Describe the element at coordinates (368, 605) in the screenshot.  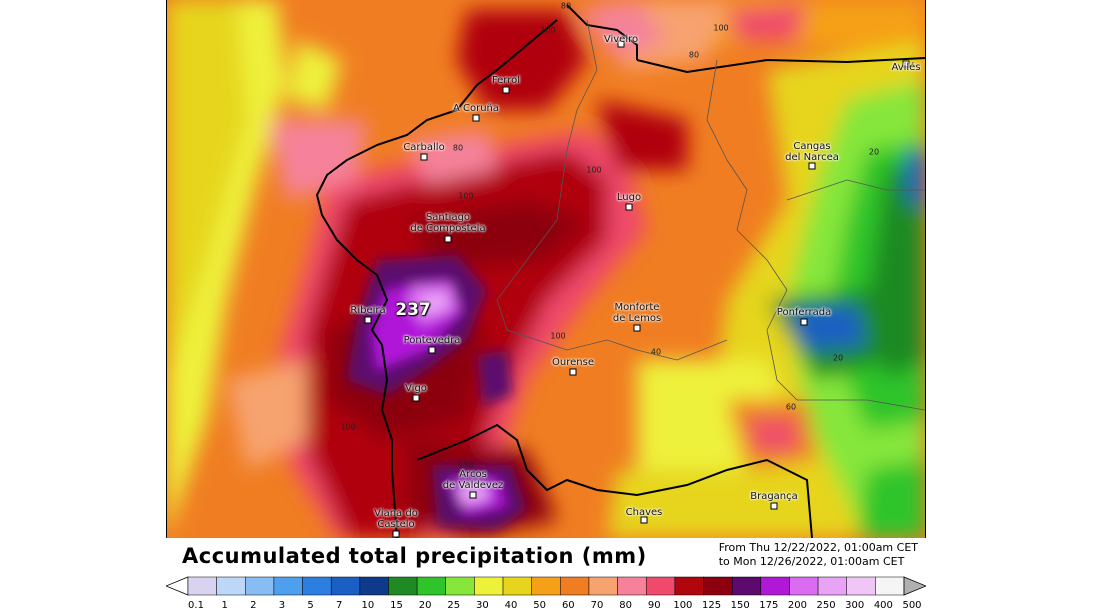
I see `legend-level-label: 10` at that location.